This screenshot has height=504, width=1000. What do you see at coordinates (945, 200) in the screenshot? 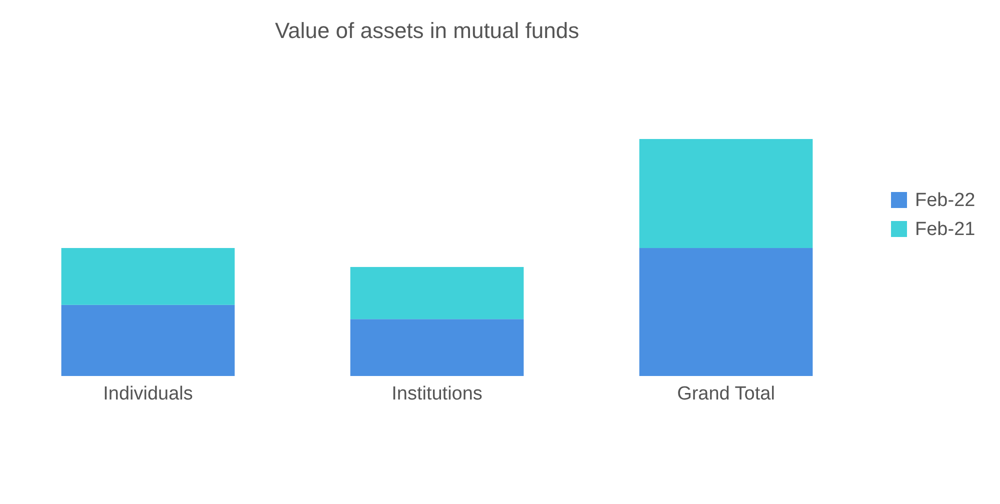
I see `legend-label: Feb-22` at bounding box center [945, 200].